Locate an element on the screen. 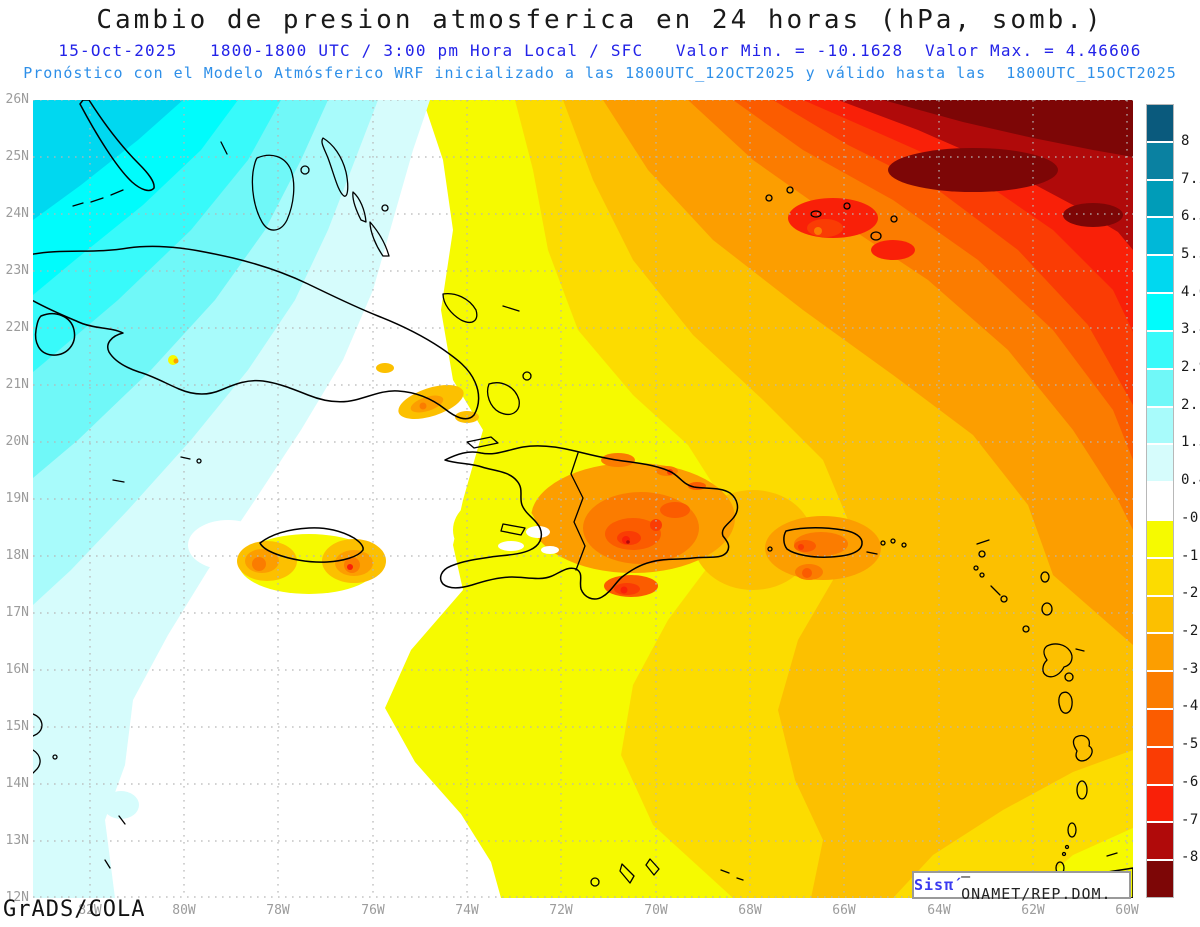 Image resolution: width=1200 pixels, height=927 pixels. lat-tick-label: 12N is located at coordinates (17, 897).